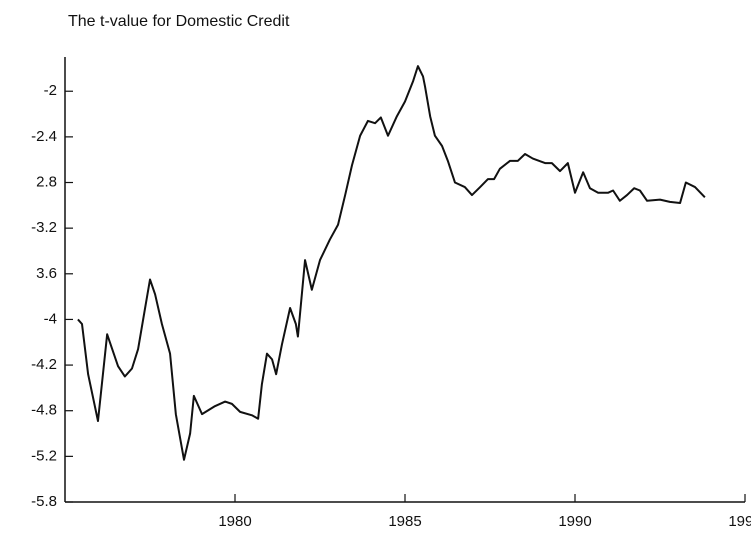 The width and height of the screenshot is (751, 538). I want to click on x-tick-label: 1985, so click(404, 521).